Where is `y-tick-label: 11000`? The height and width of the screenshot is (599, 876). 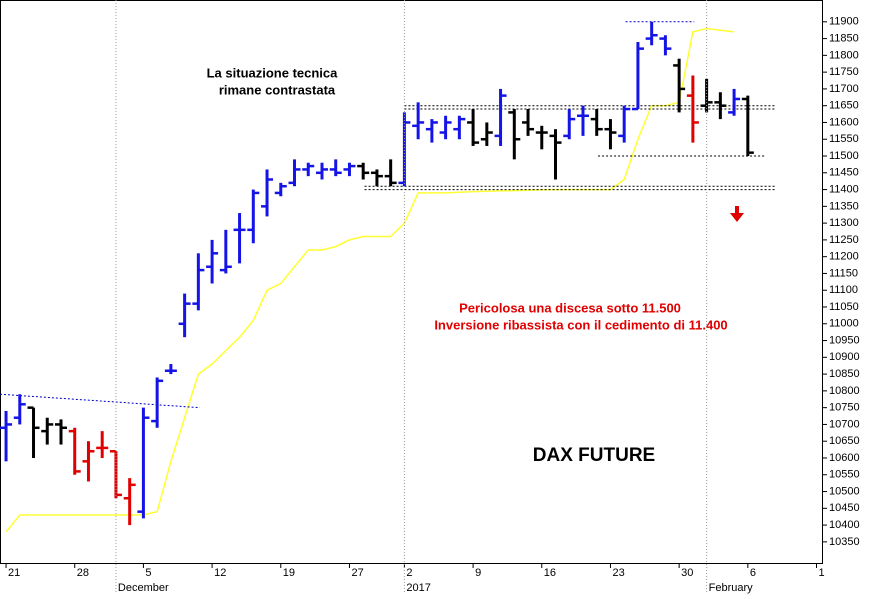 y-tick-label: 11000 is located at coordinates (844, 324).